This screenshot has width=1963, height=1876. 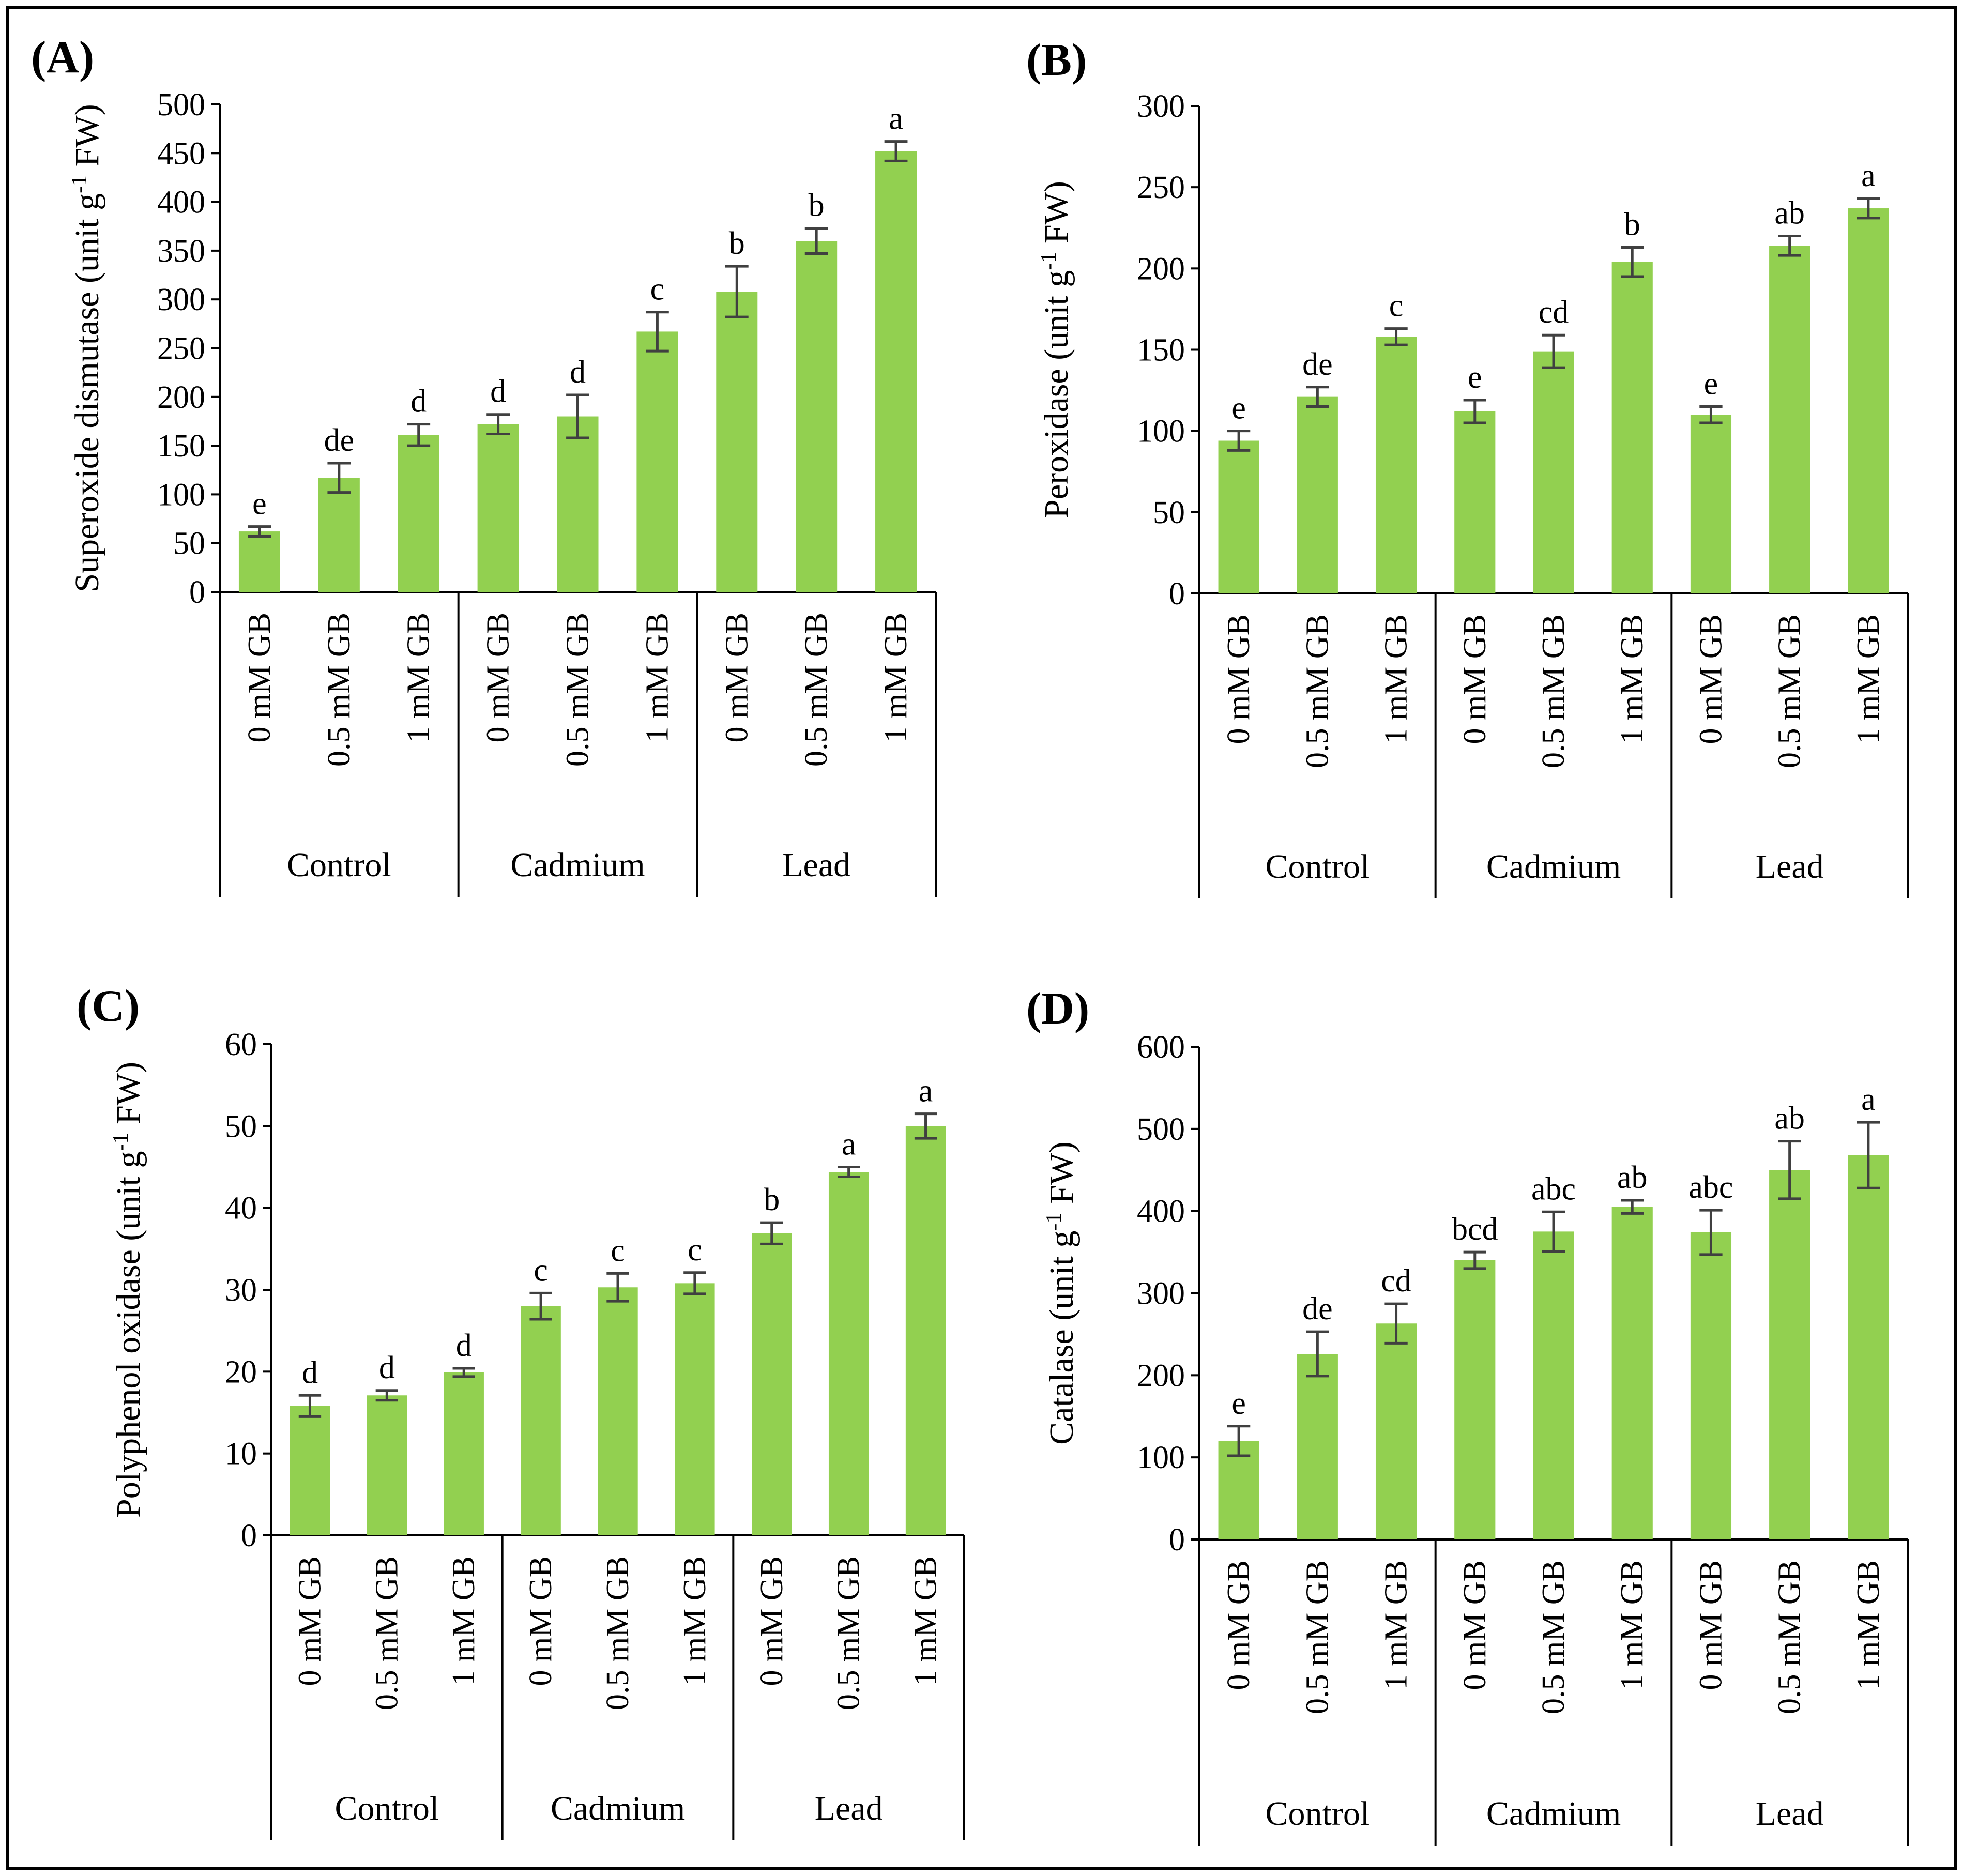 What do you see at coordinates (109, 1006) in the screenshot?
I see `panel-label: (C)` at bounding box center [109, 1006].